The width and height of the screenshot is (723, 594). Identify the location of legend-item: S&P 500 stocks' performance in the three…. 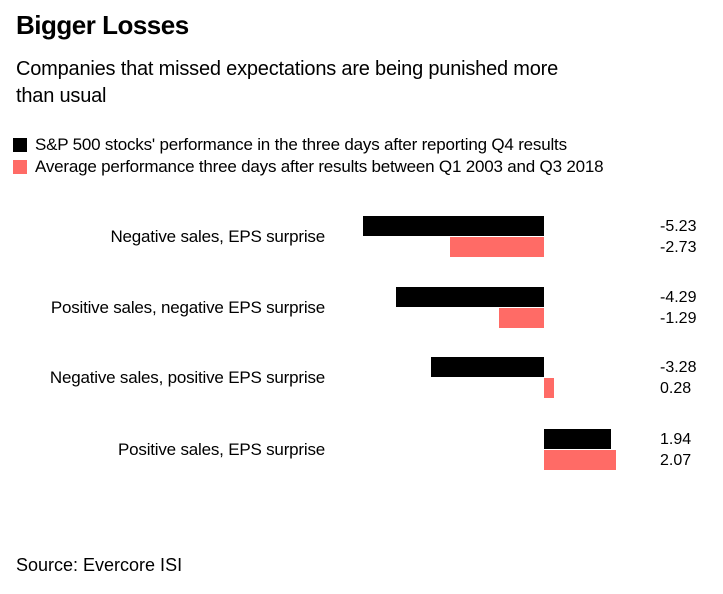
(308, 145).